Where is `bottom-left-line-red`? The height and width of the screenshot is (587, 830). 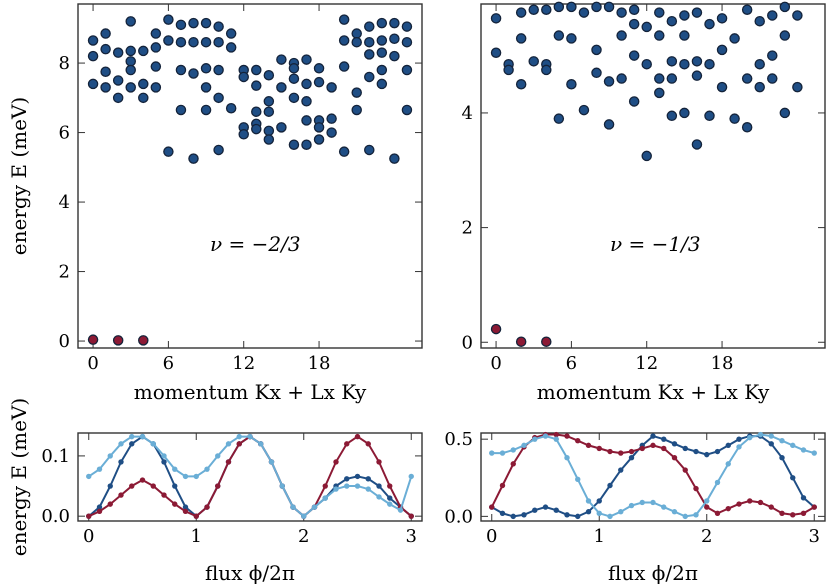
bottom-left-line-red is located at coordinates (250, 476).